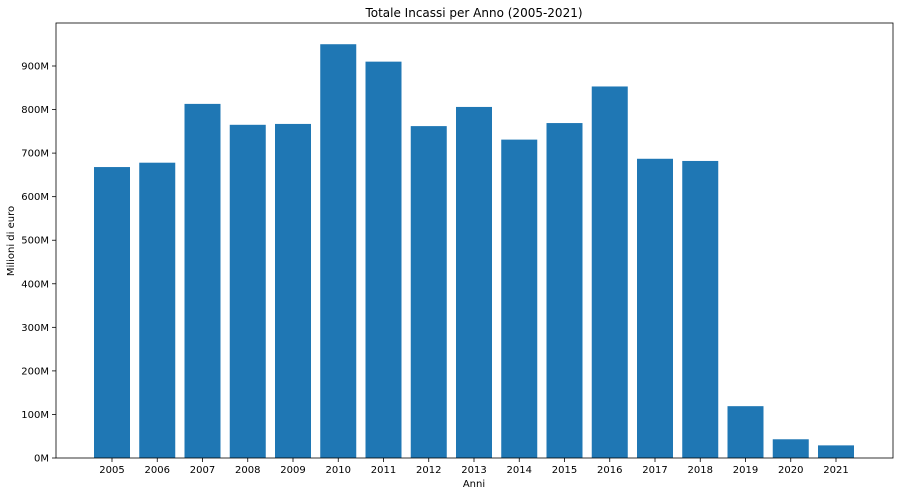  I want to click on bar-2017, so click(655, 308).